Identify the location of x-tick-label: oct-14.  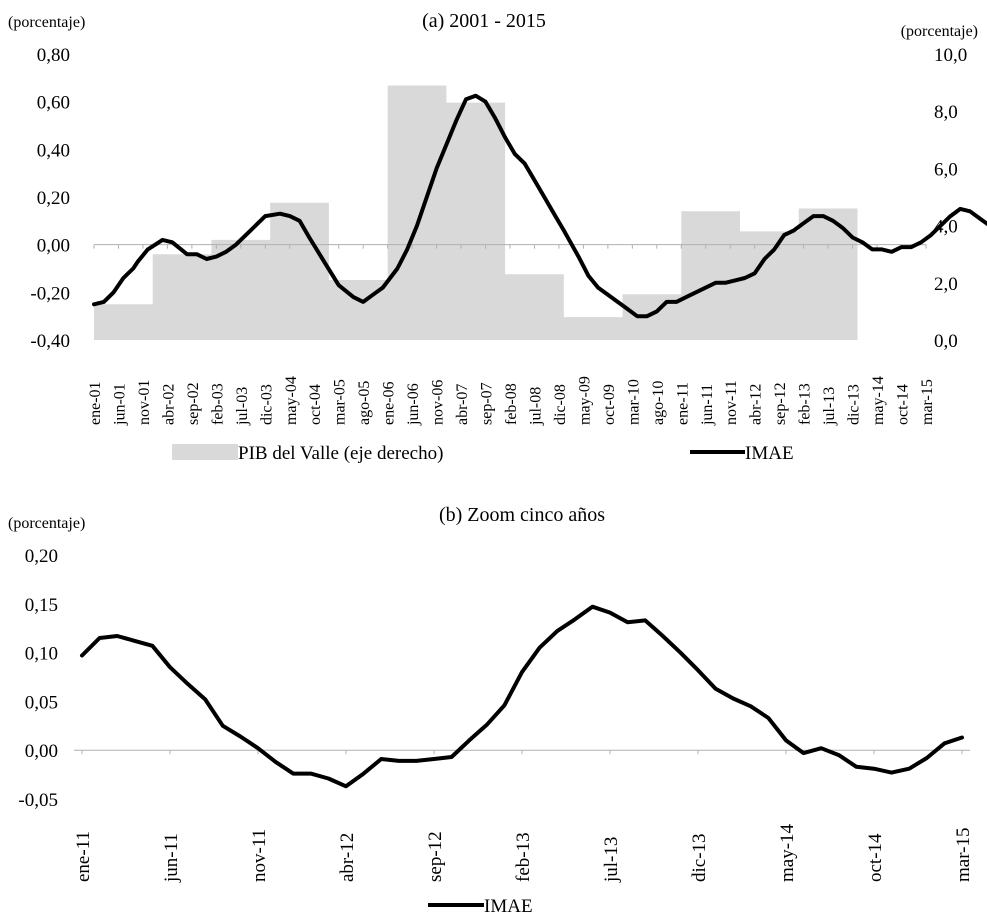
(903, 404).